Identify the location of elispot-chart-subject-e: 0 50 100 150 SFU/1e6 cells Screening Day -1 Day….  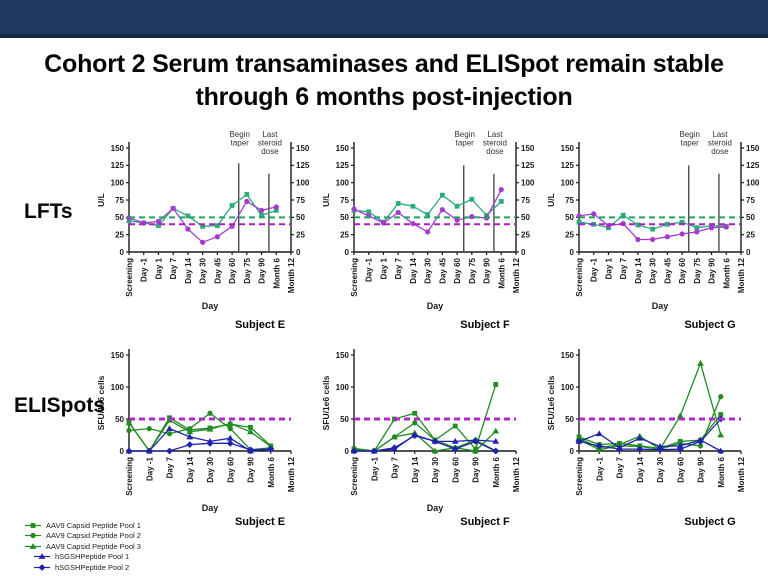
(196, 431).